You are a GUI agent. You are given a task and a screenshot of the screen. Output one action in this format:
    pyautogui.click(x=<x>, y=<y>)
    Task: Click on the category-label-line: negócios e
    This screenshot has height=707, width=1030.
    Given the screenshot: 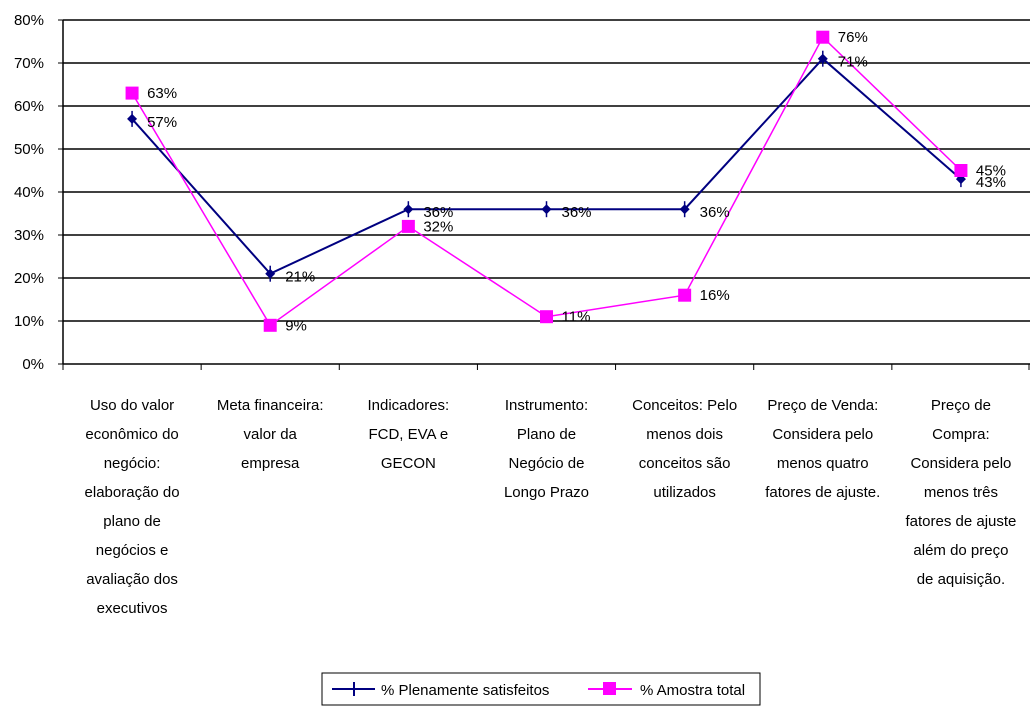 What is the action you would take?
    pyautogui.click(x=132, y=550)
    